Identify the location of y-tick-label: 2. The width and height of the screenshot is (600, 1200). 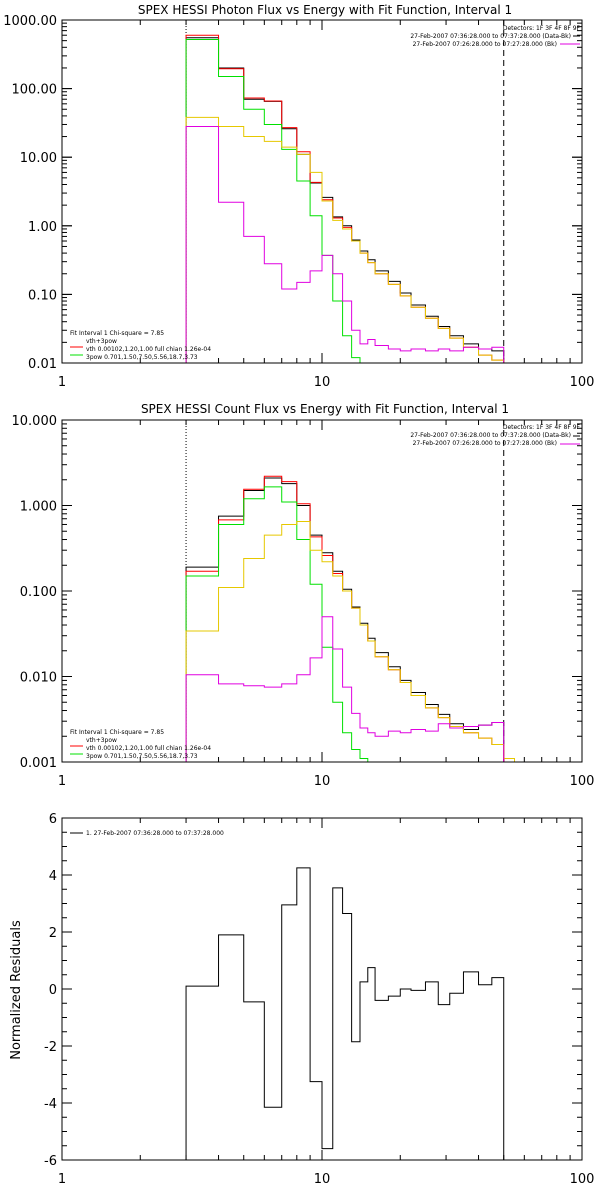
(53, 933).